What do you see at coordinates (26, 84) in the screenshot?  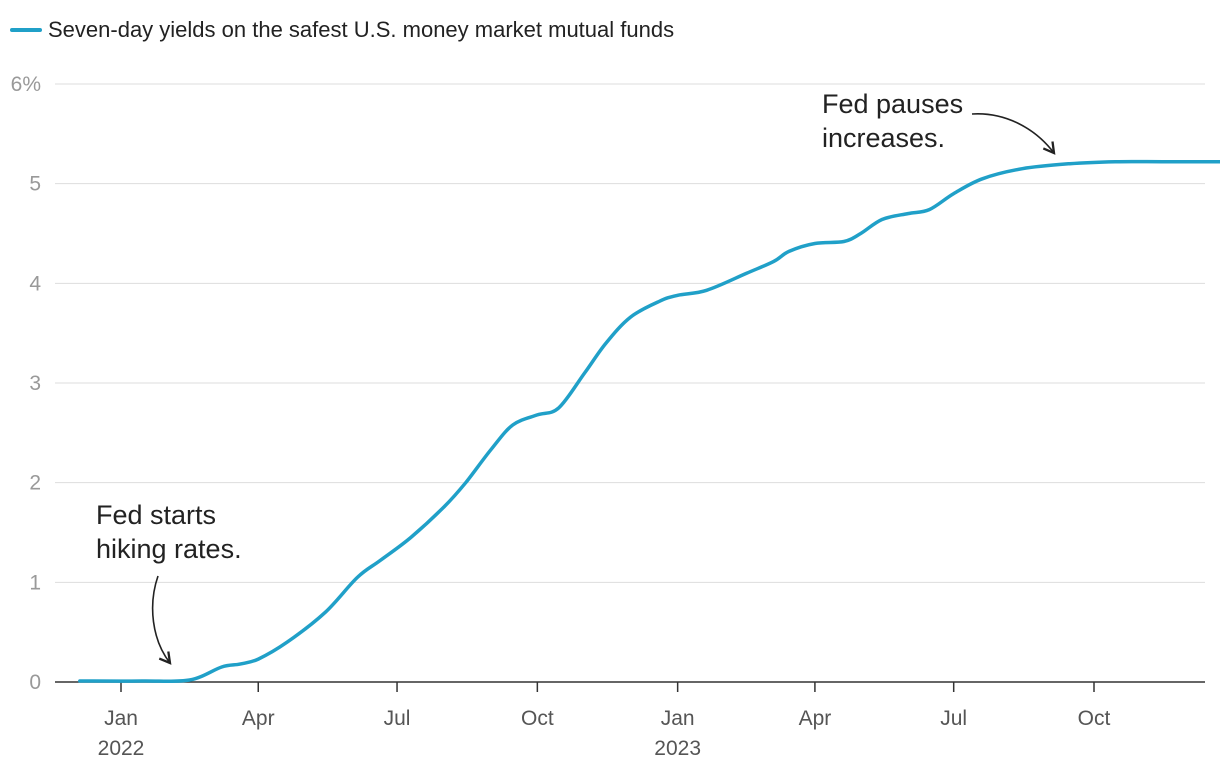 I see `y-tick-label: 6%` at bounding box center [26, 84].